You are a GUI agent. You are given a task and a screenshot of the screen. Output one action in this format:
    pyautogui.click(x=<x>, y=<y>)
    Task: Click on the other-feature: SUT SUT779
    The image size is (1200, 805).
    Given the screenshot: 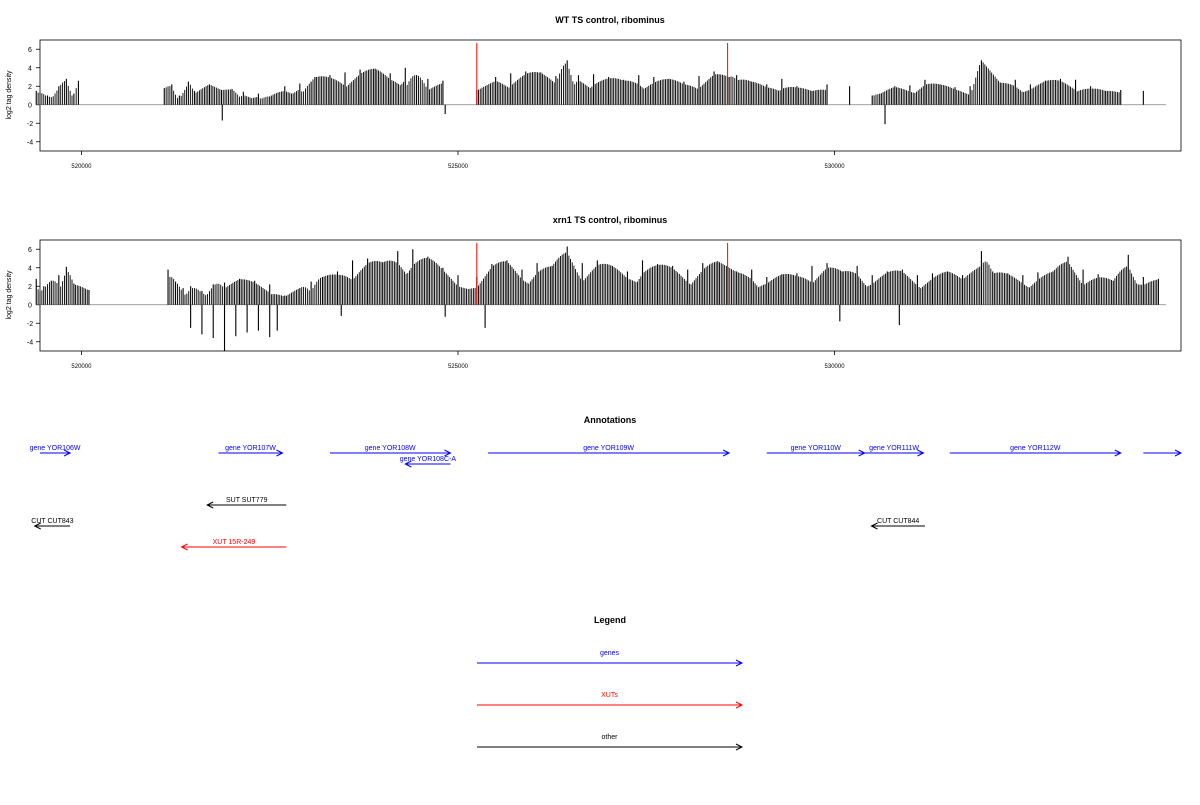 What is the action you would take?
    pyautogui.click(x=246, y=503)
    